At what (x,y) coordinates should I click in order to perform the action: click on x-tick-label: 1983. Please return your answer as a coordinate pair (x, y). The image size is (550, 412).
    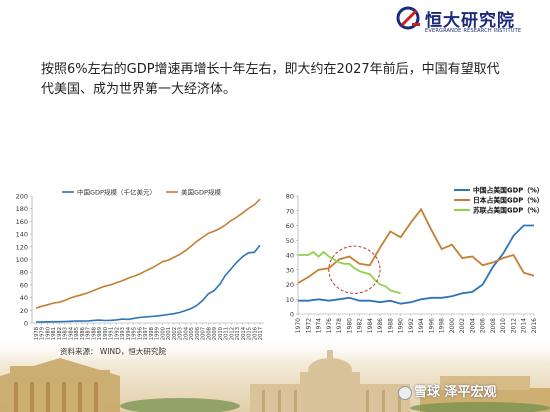
    Looking at the image, I should click on (66, 333).